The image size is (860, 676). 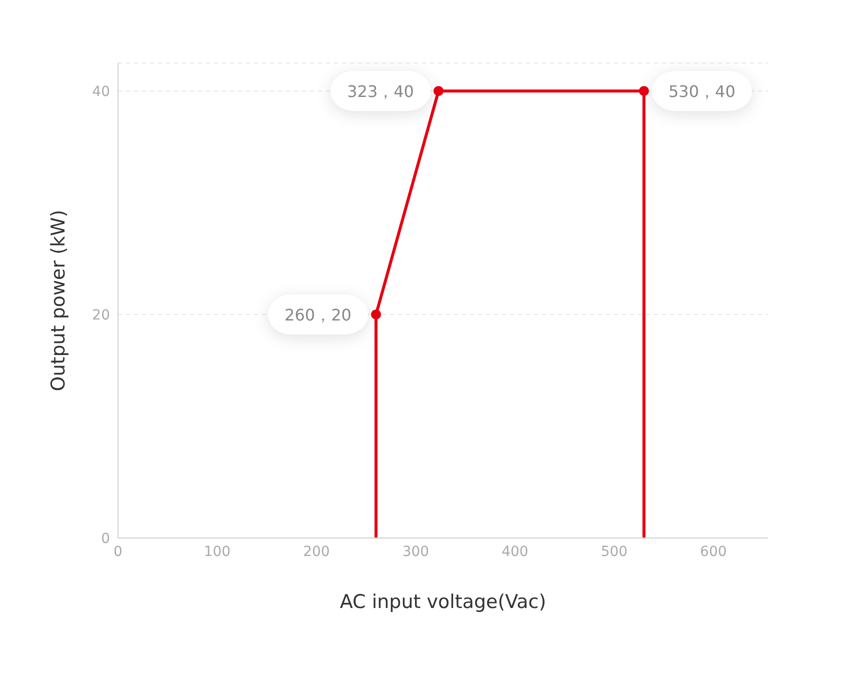 What do you see at coordinates (713, 552) in the screenshot?
I see `x-tick-label: 600` at bounding box center [713, 552].